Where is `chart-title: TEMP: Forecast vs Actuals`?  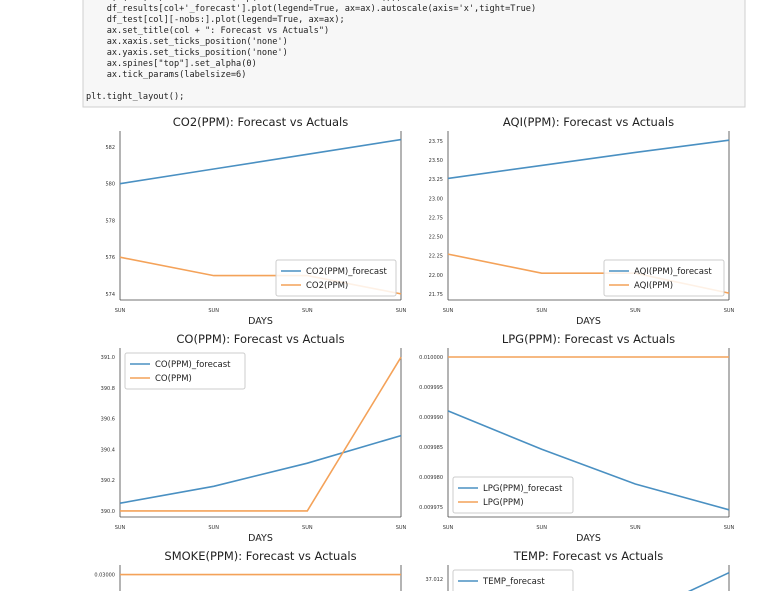
chart-title: TEMP: Forecast vs Actuals is located at coordinates (588, 556).